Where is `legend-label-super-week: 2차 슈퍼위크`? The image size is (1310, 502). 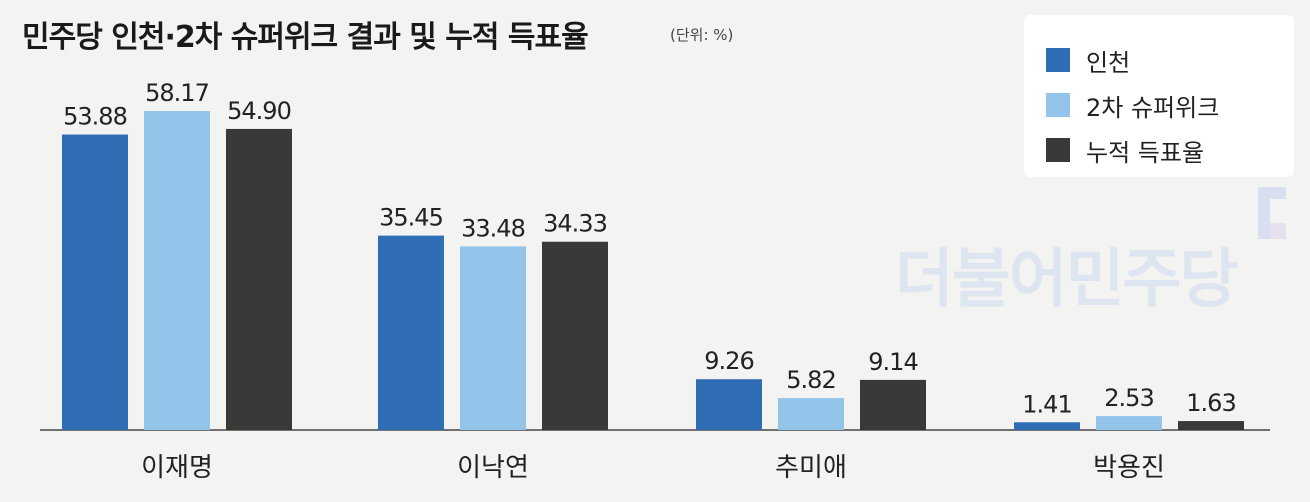 legend-label-super-week: 2차 슈퍼위크 is located at coordinates (1153, 107).